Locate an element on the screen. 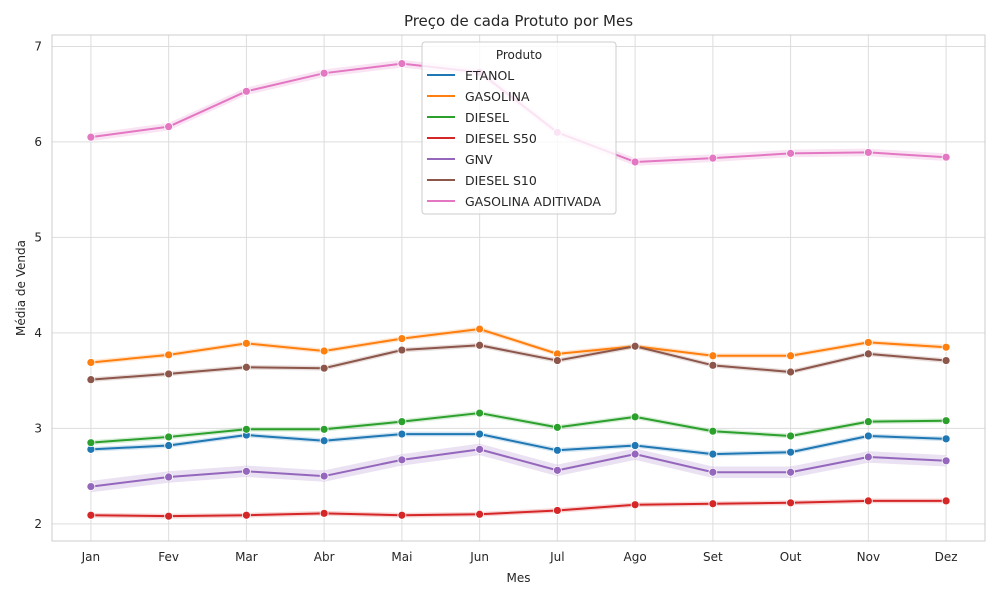 This screenshot has height=600, width=1000. legend-label: DIESEL is located at coordinates (487, 117).